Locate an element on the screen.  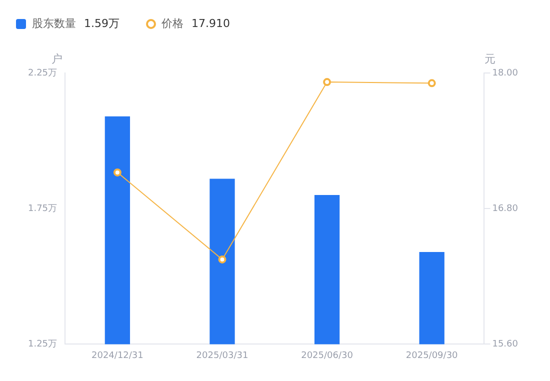
x-tick-label: 2025/06/30 is located at coordinates (327, 355).